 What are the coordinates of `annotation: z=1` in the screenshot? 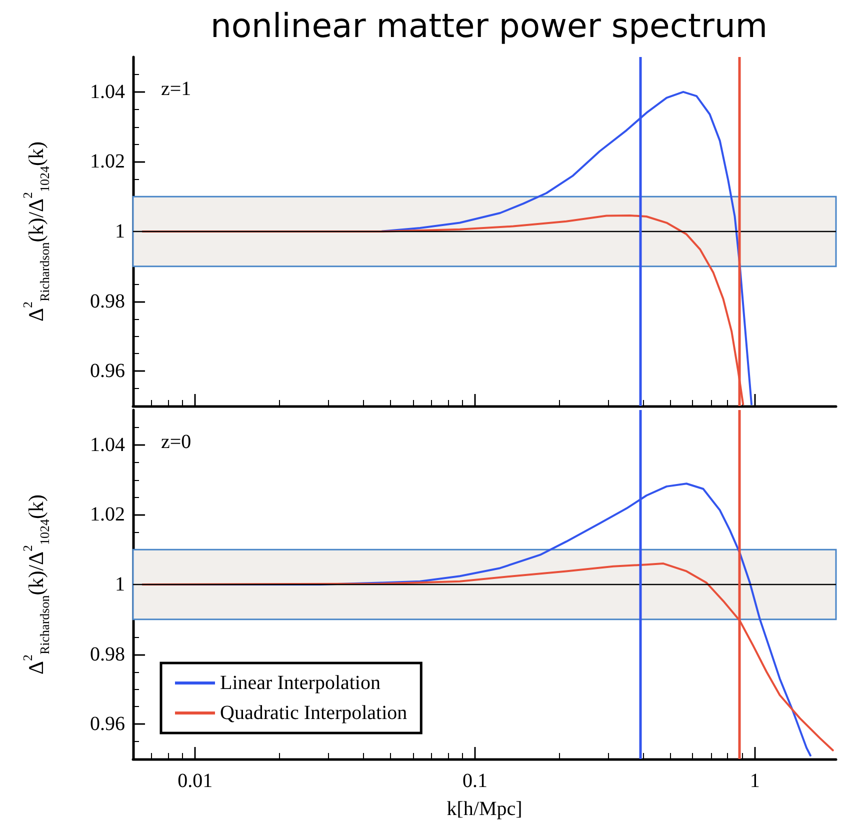 It's located at (176, 89).